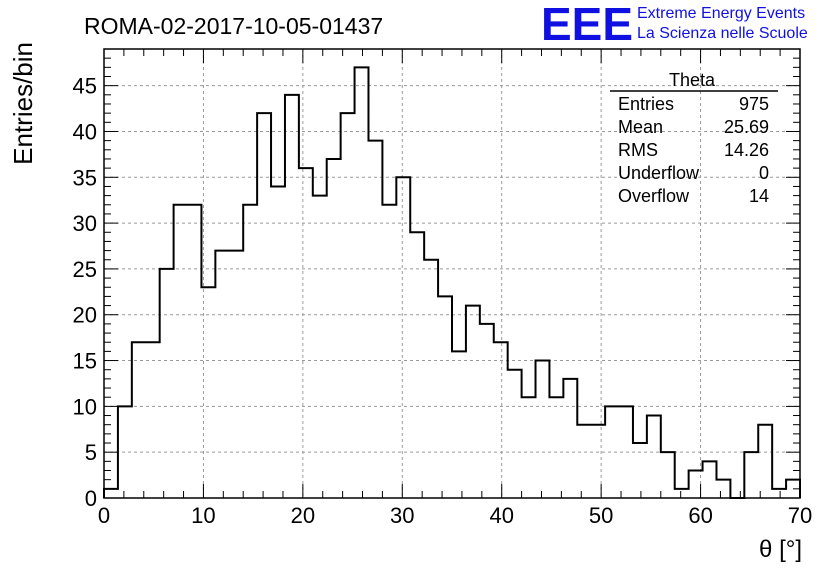 The width and height of the screenshot is (836, 577). I want to click on stats-row-value: 14.26, so click(746, 150).